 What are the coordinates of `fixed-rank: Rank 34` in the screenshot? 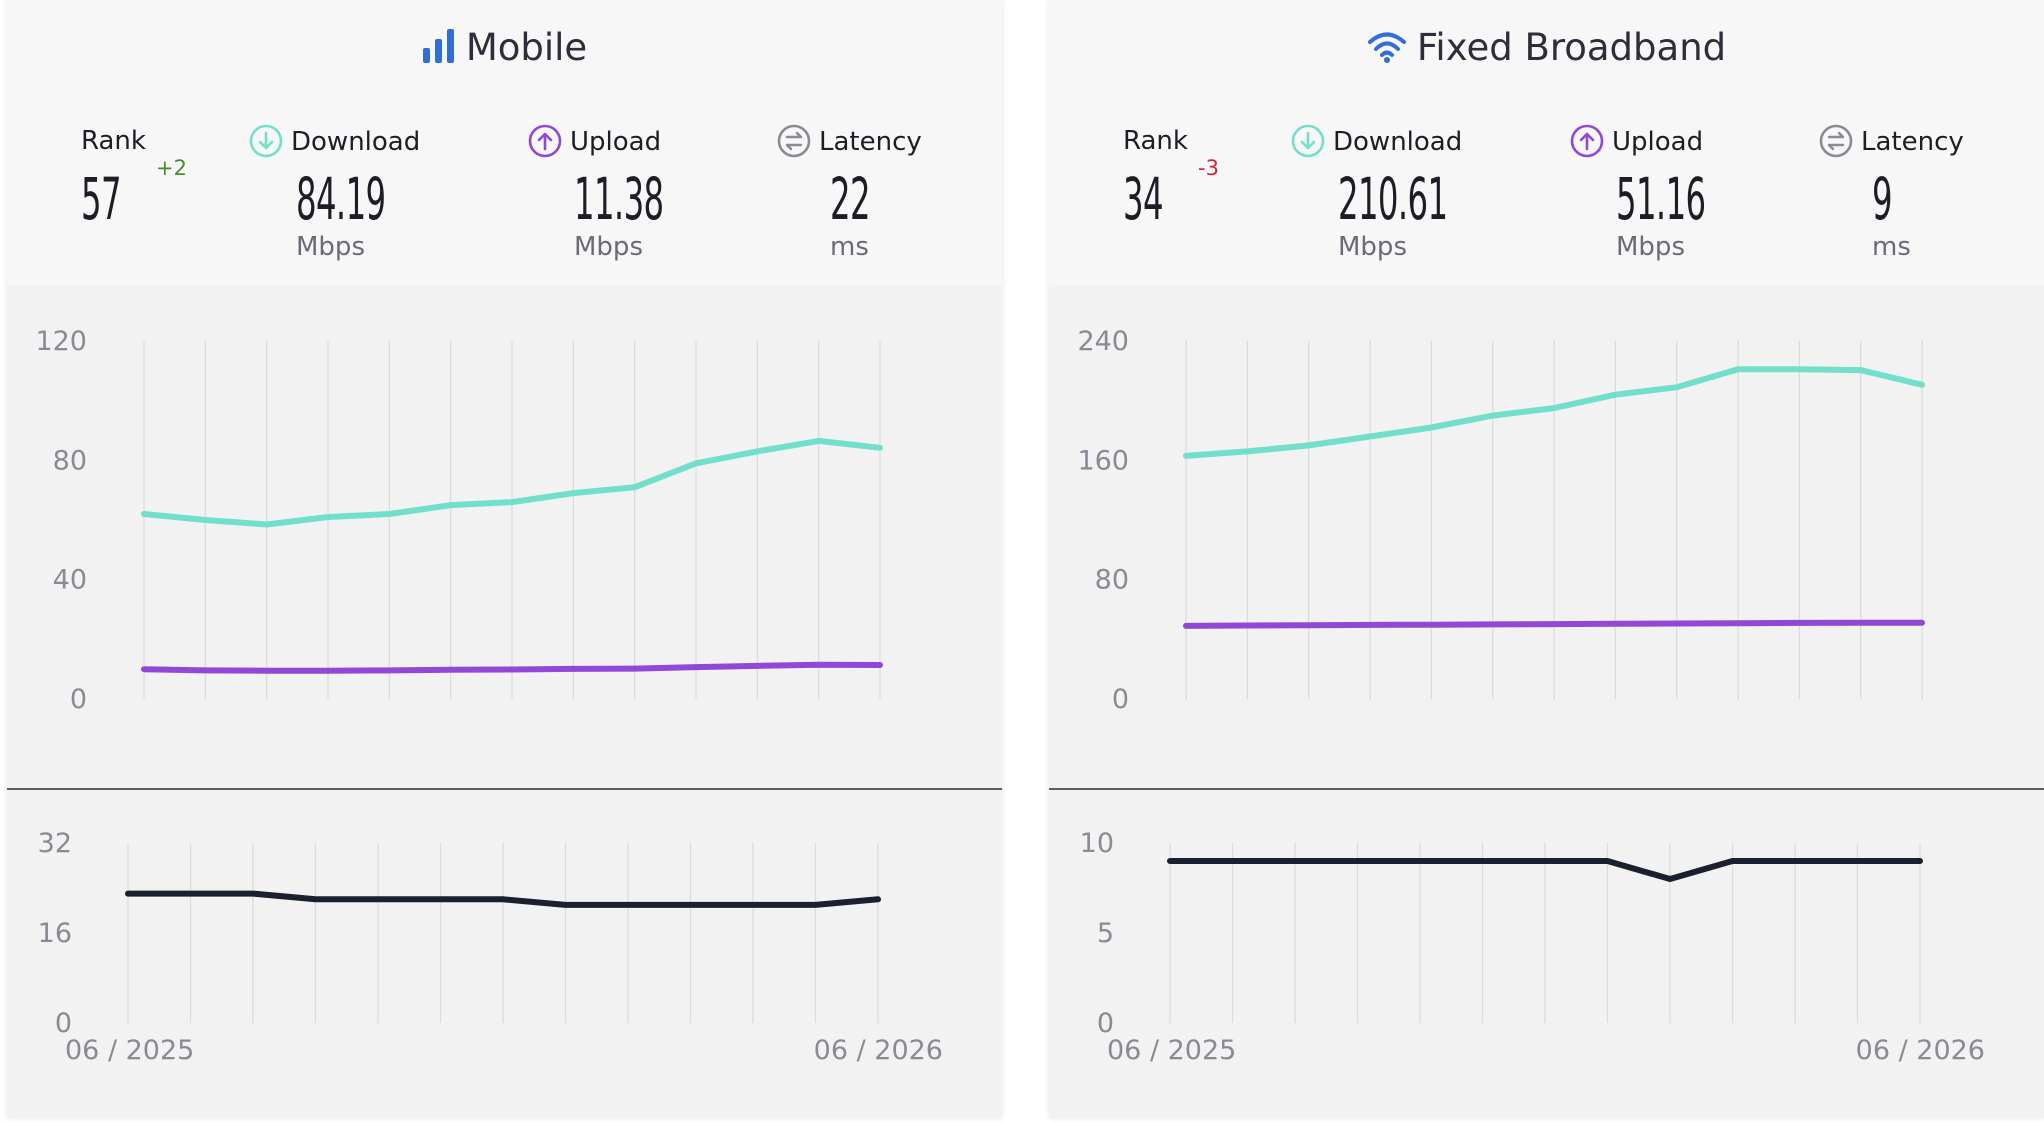 It's located at (1233, 199).